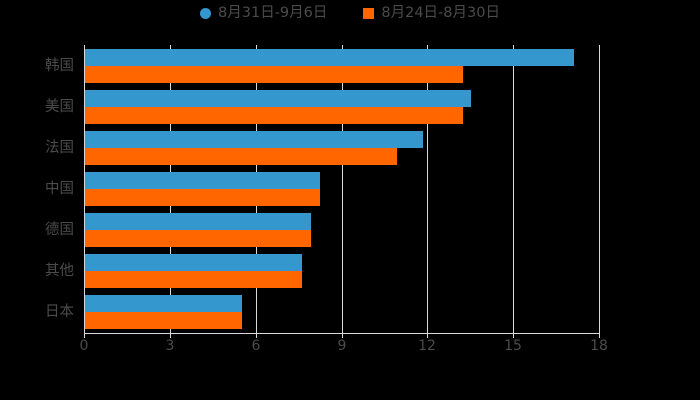 Image resolution: width=700 pixels, height=400 pixels. What do you see at coordinates (427, 346) in the screenshot?
I see `x-axis-tick-label: 12` at bounding box center [427, 346].